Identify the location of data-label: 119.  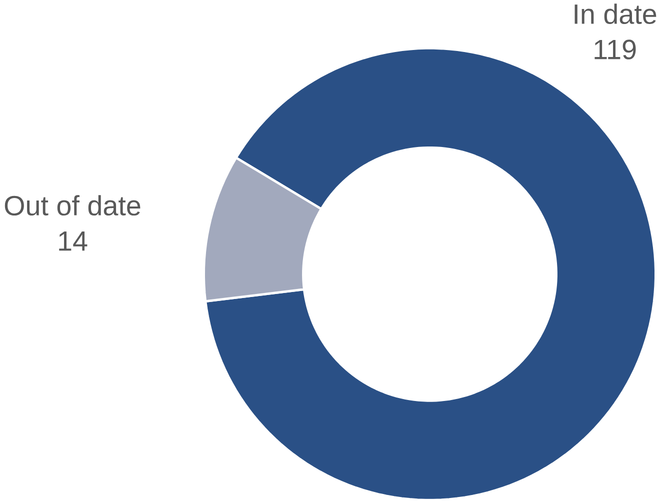
(615, 50).